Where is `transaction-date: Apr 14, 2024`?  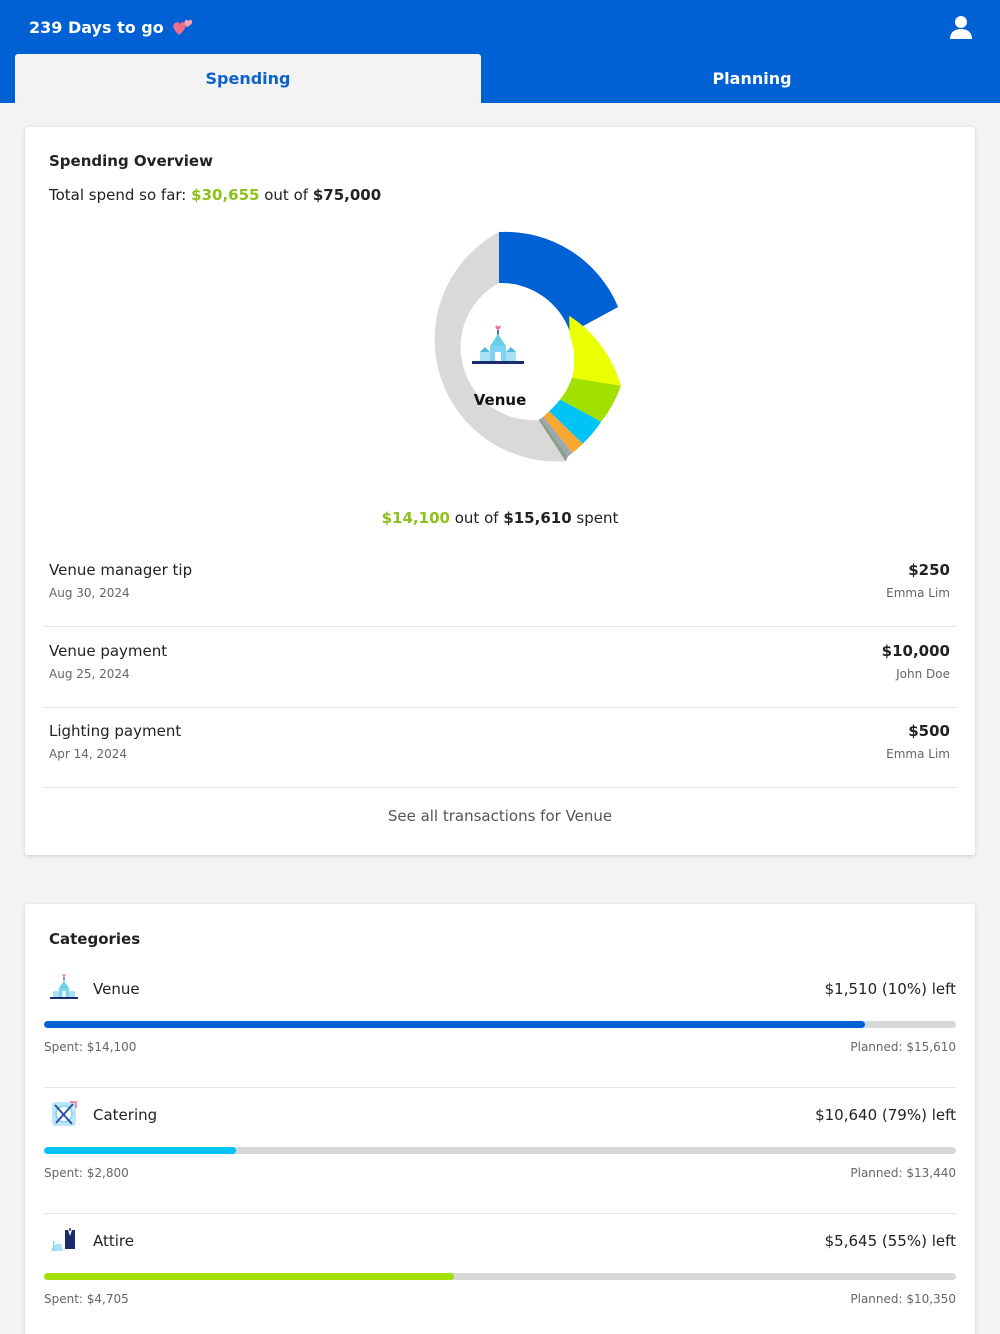
transaction-date: Apr 14, 2024 is located at coordinates (88, 754).